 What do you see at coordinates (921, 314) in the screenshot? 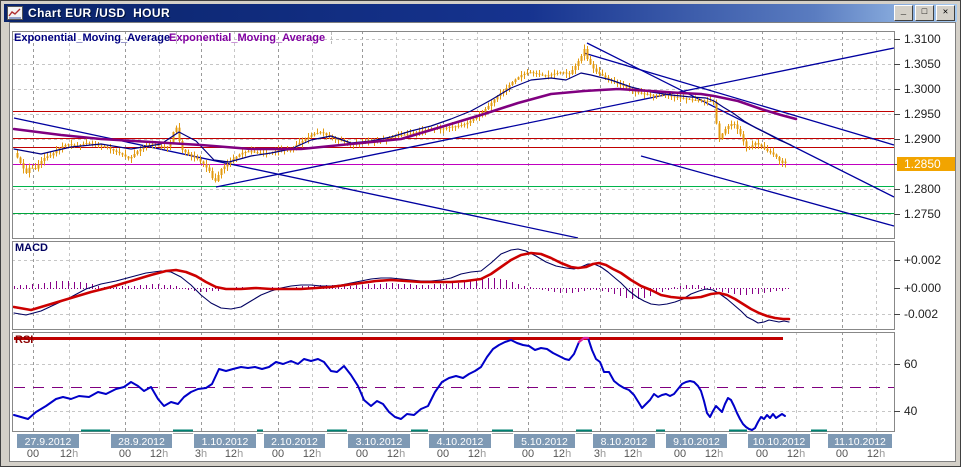
I see `axis-label: -0.002` at bounding box center [921, 314].